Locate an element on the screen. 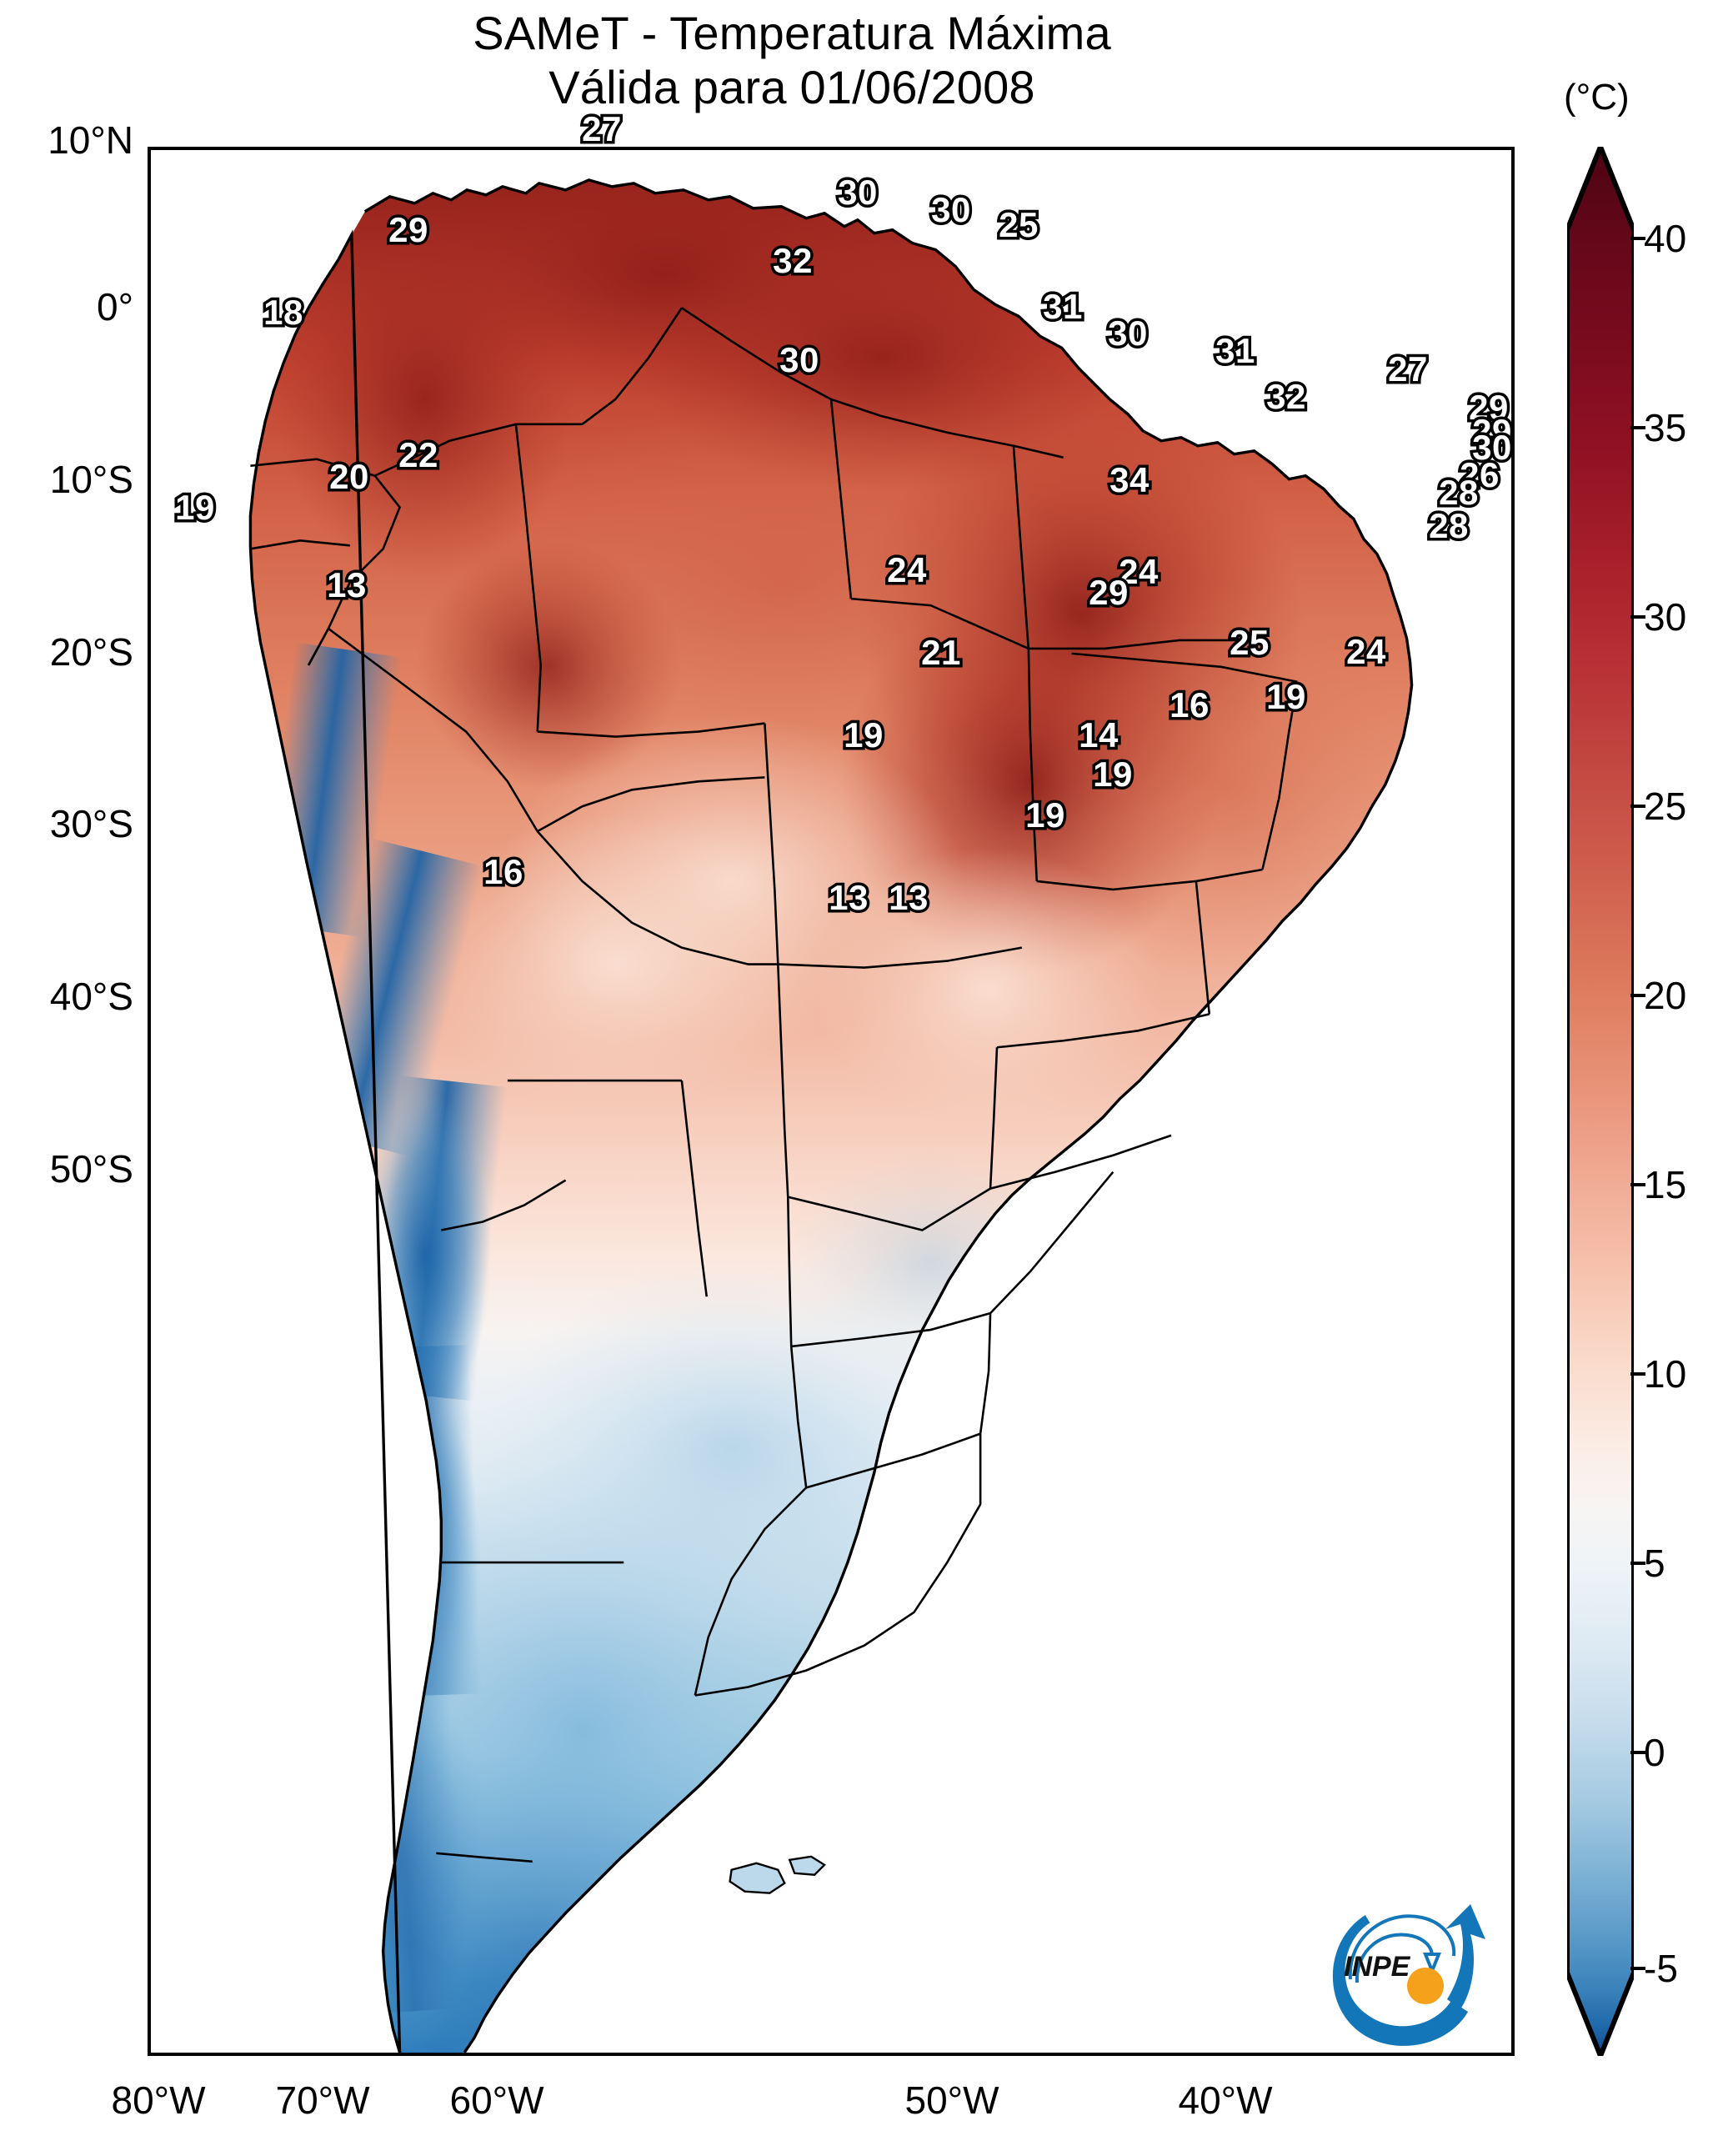 This screenshot has width=1723, height=2156. colorbar-tick-35: 35 is located at coordinates (1665, 427).